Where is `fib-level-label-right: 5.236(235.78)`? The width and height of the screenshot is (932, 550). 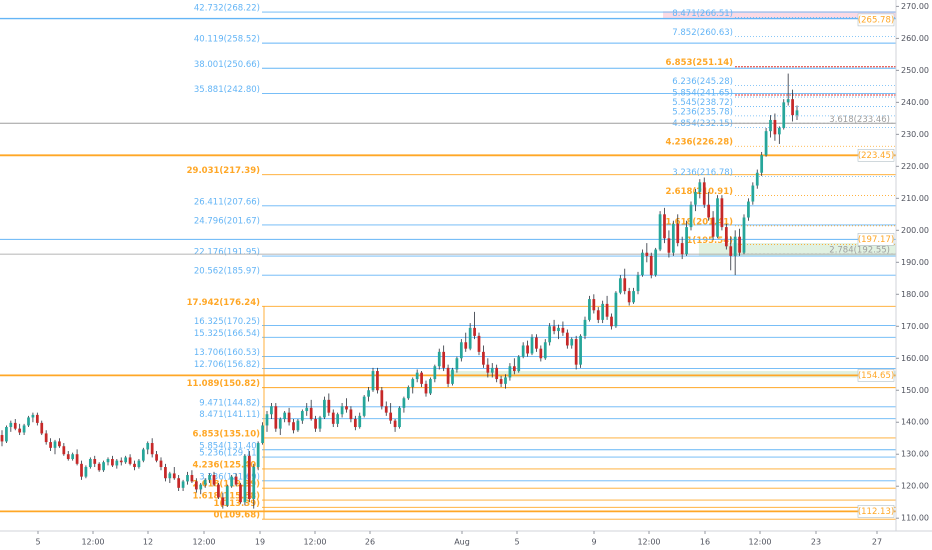 fib-level-label-right: 5.236(235.78) is located at coordinates (702, 112).